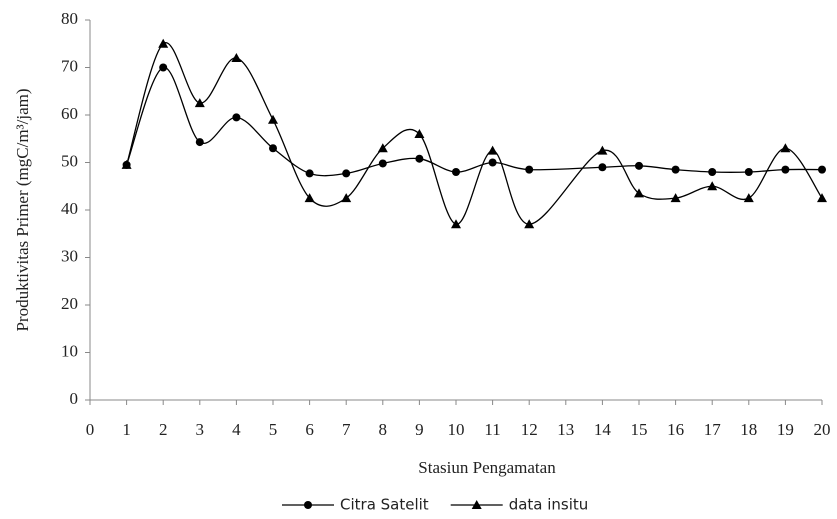 The height and width of the screenshot is (519, 837). What do you see at coordinates (69, 350) in the screenshot?
I see `y-tick-label: 10` at bounding box center [69, 350].